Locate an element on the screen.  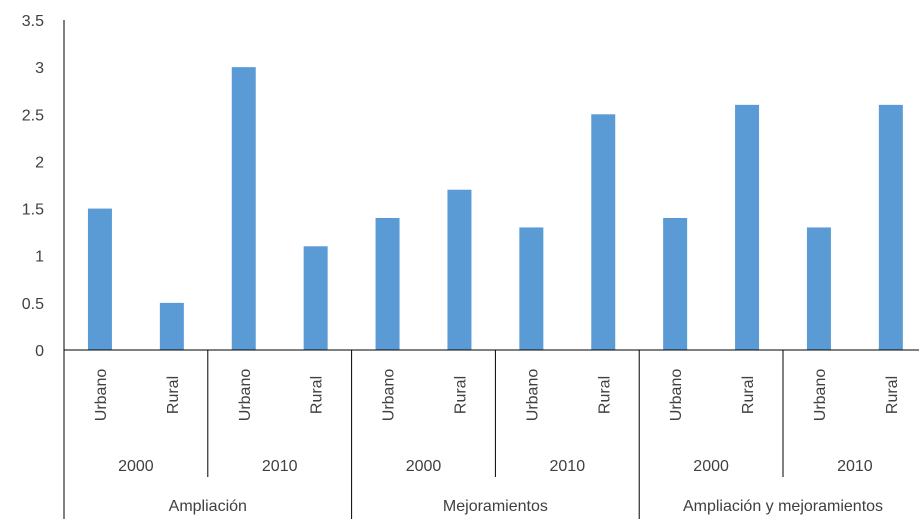
y-axis: 0 0.5 1 1.5 2 2.5 3 3.5 is located at coordinates (43, 266).